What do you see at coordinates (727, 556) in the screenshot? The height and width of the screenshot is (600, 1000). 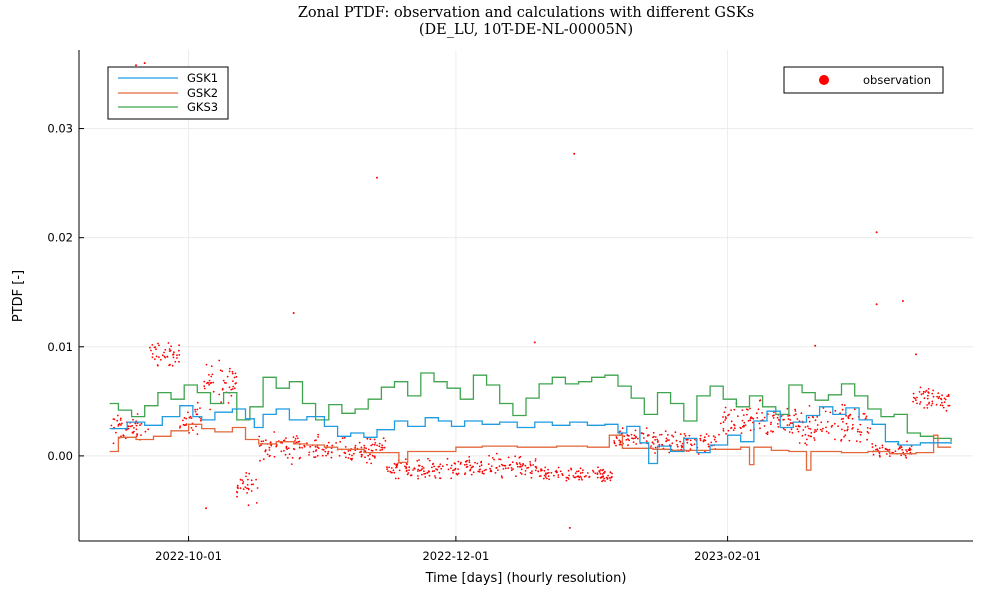 I see `x-tick-label: 2023-02-01` at bounding box center [727, 556].